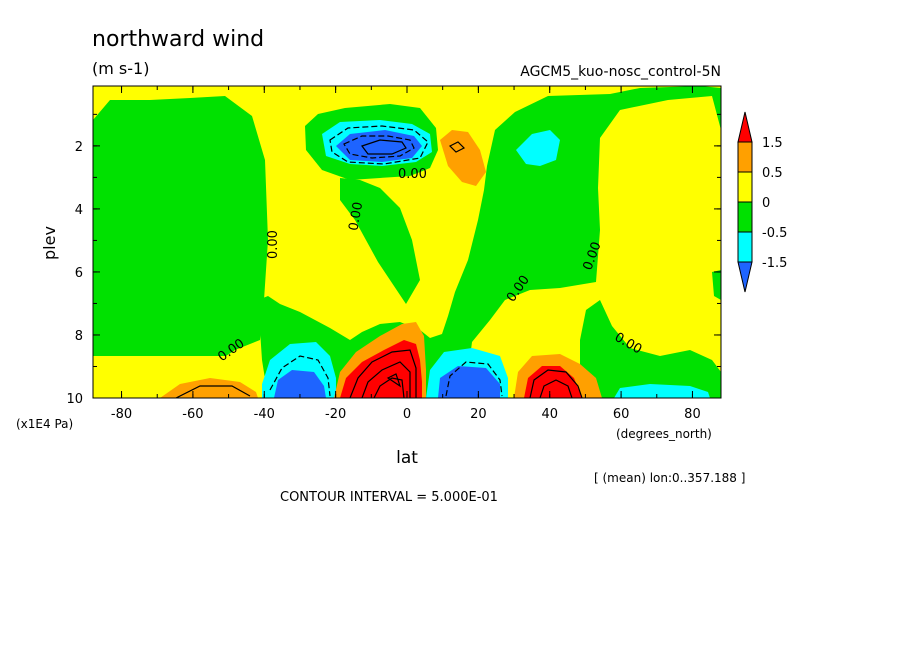  Describe the element at coordinates (79, 210) in the screenshot. I see `y-tick-label-1: 4` at that location.